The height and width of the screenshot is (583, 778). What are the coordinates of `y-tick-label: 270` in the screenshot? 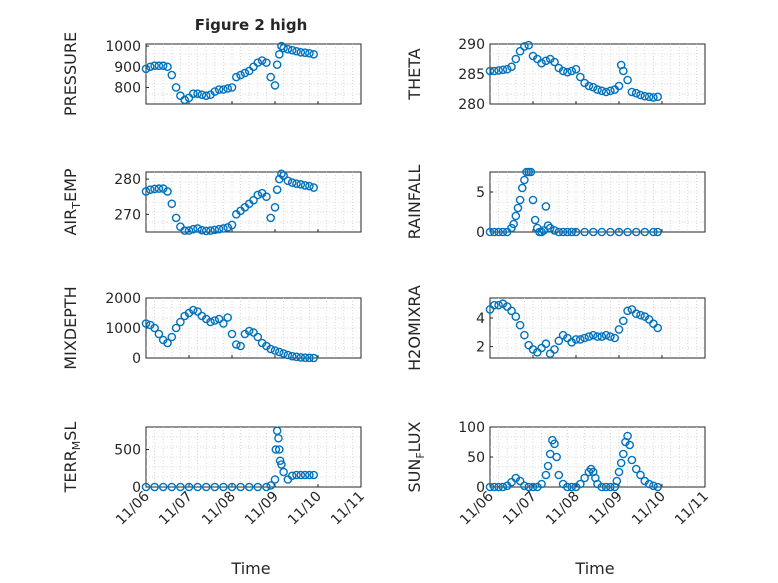 It's located at (127, 215).